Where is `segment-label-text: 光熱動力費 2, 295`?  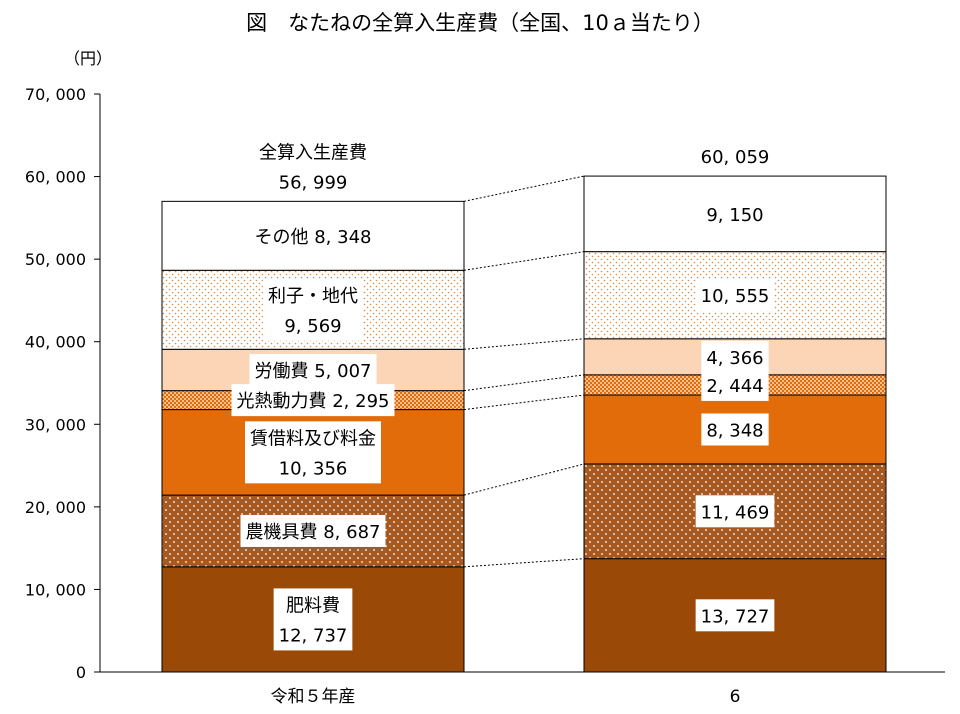 segment-label-text: 光熱動力費 2, 295 is located at coordinates (313, 401).